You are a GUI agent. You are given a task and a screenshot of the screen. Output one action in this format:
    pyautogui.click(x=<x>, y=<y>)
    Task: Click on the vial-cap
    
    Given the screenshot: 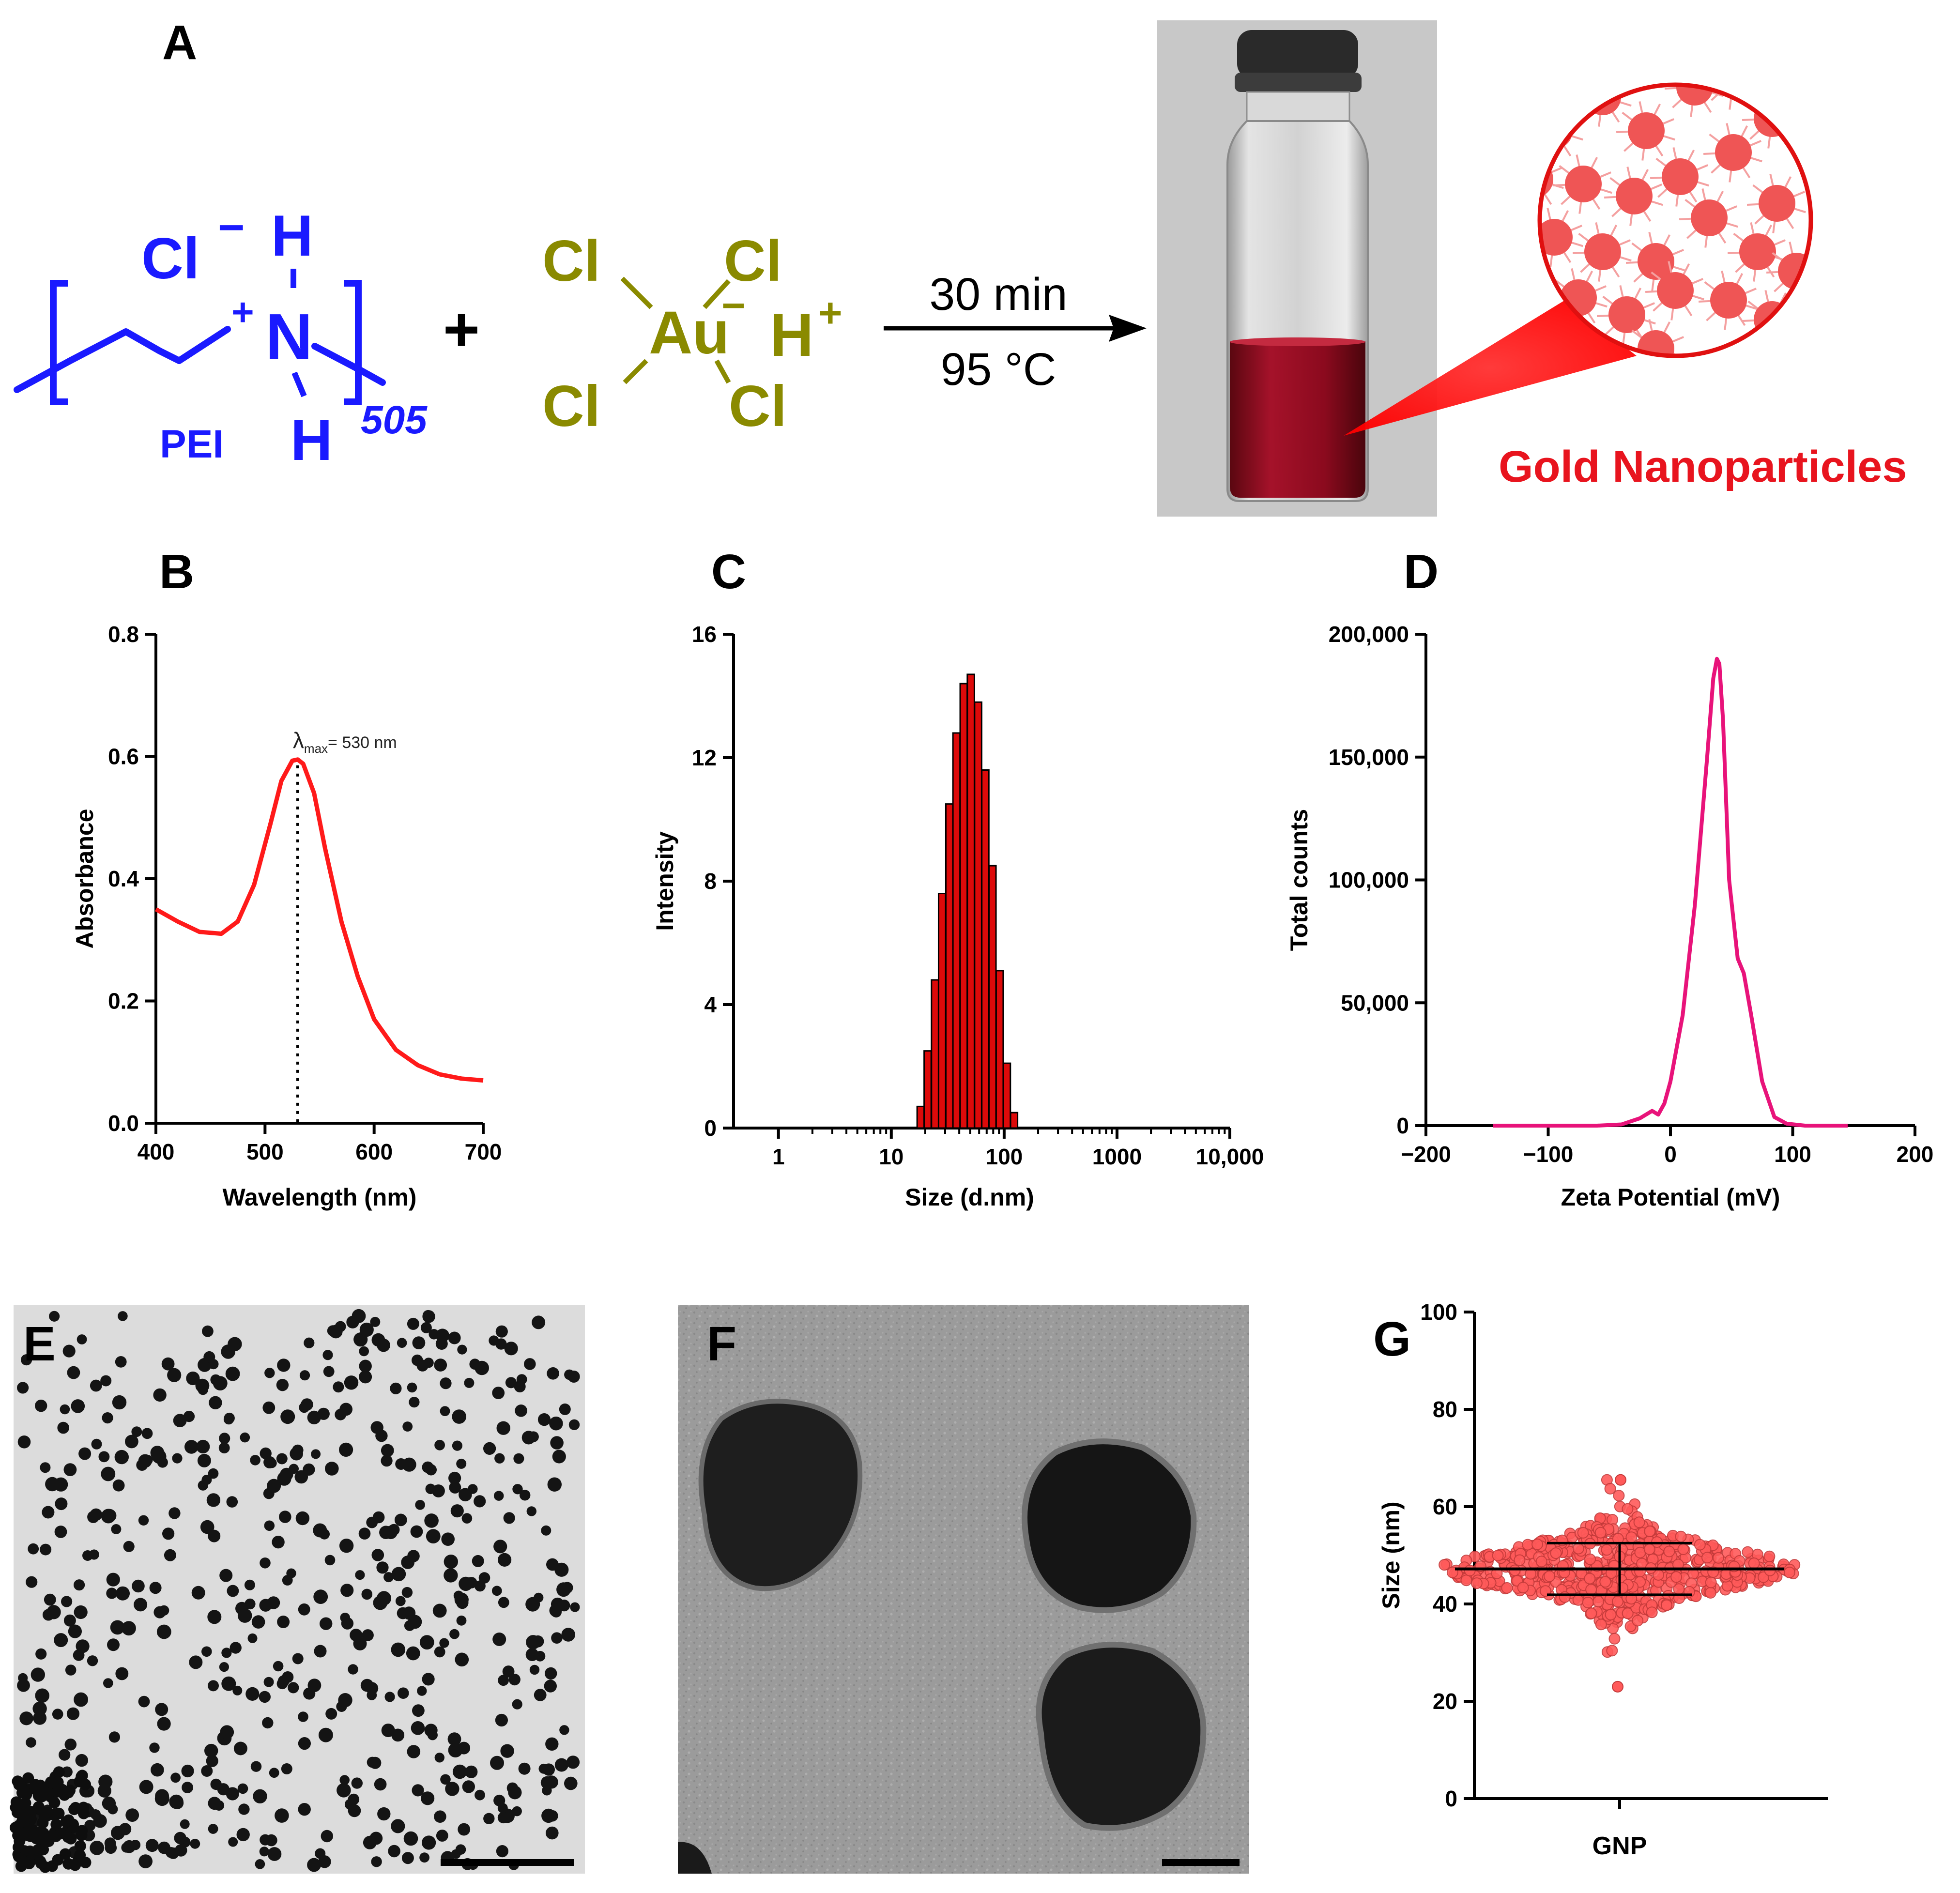 What is the action you would take?
    pyautogui.click(x=1297, y=54)
    